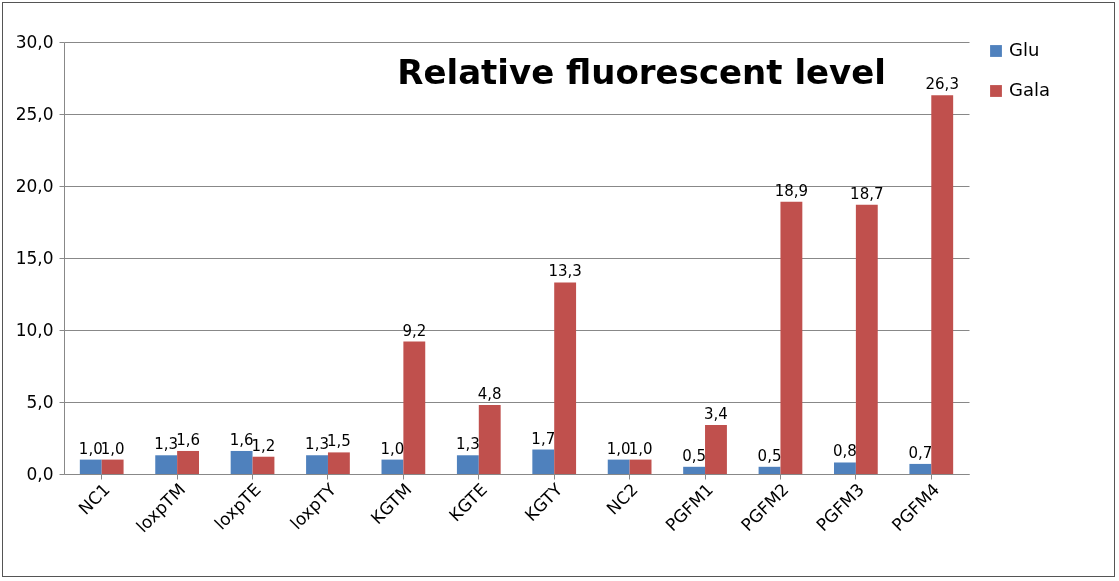 This screenshot has height=581, width=1119. I want to click on y-tick-label: 10,0, so click(34, 329).